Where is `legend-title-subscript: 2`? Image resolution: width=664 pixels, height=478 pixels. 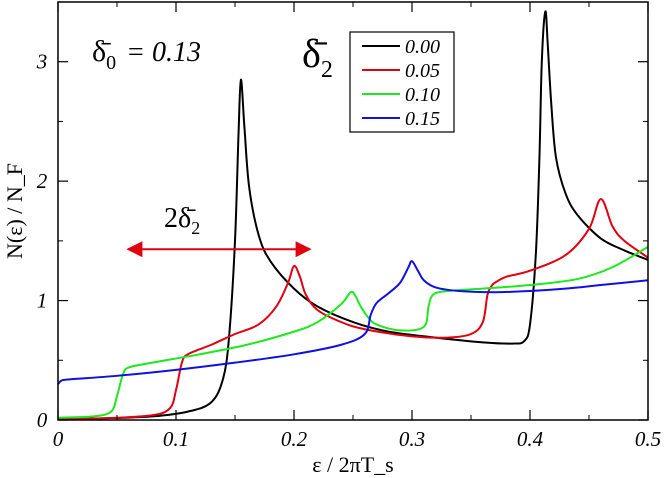
legend-title-subscript: 2 is located at coordinates (327, 70).